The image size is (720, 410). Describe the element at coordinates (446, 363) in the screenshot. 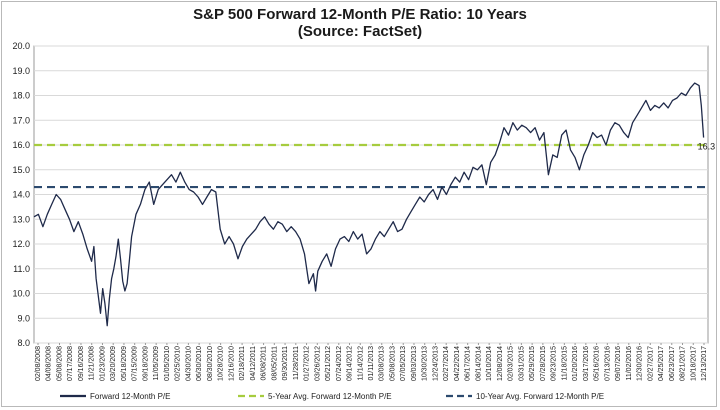

I see `x-tick-label: 02/27/2014` at that location.